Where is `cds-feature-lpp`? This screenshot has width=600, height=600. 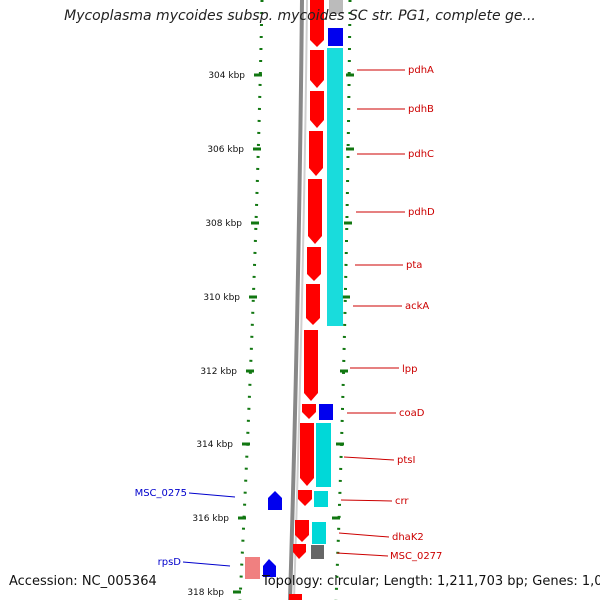 cds-feature-lpp is located at coordinates (311, 365).